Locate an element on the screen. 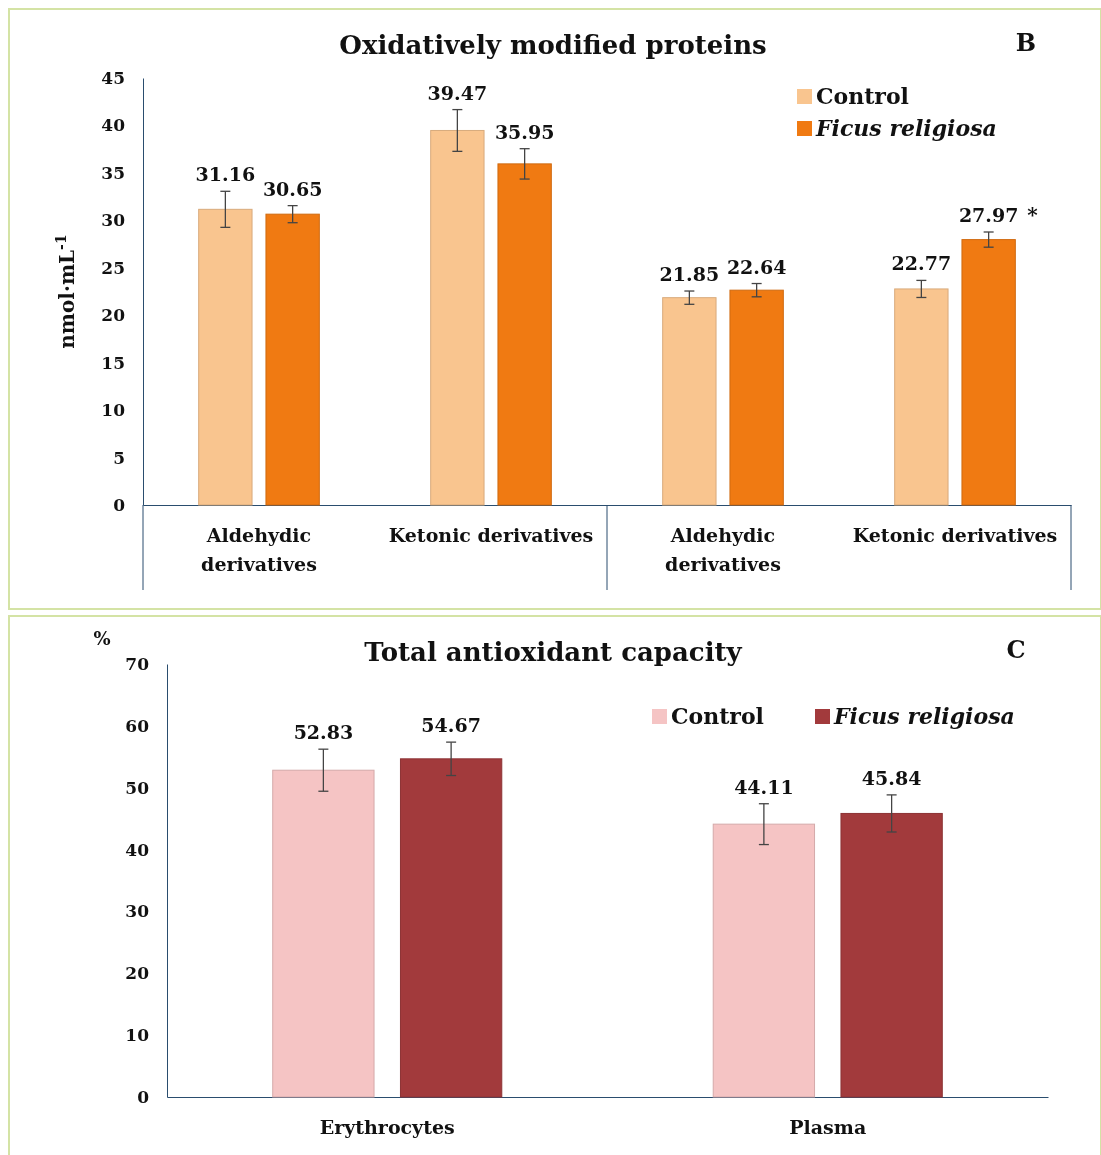  y-tick-label: 35 is located at coordinates (113, 172).